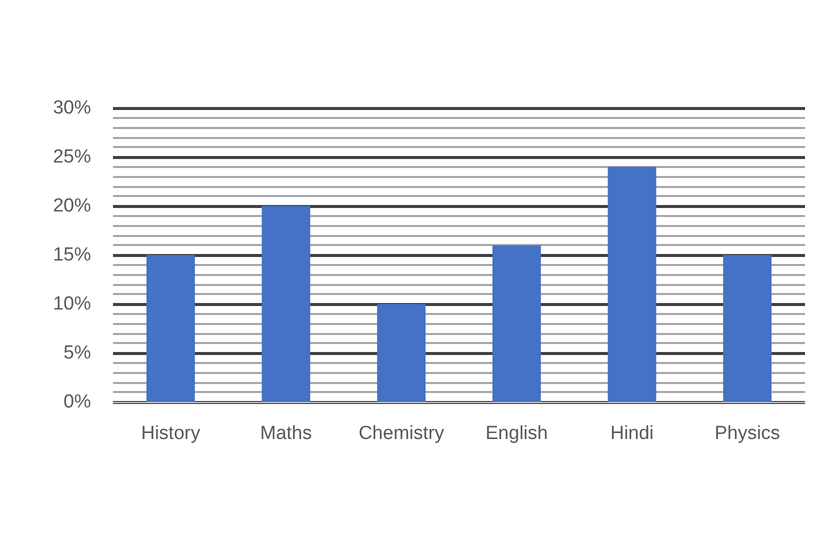 The image size is (840, 552). What do you see at coordinates (286, 433) in the screenshot?
I see `x-tick-label: Maths` at bounding box center [286, 433].